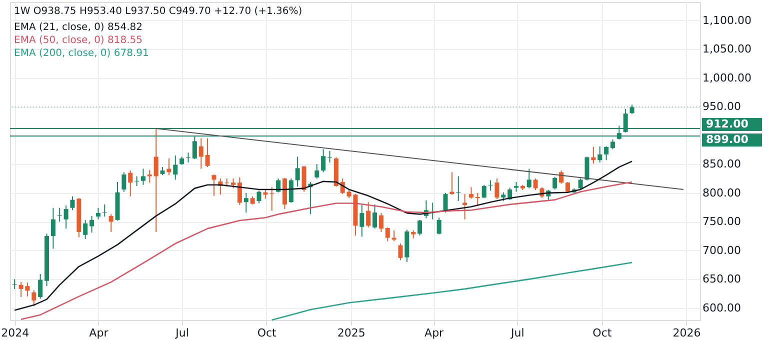 The height and width of the screenshot is (362, 768). What do you see at coordinates (727, 124) in the screenshot?
I see `ref-line-label: 912.00` at bounding box center [727, 124].